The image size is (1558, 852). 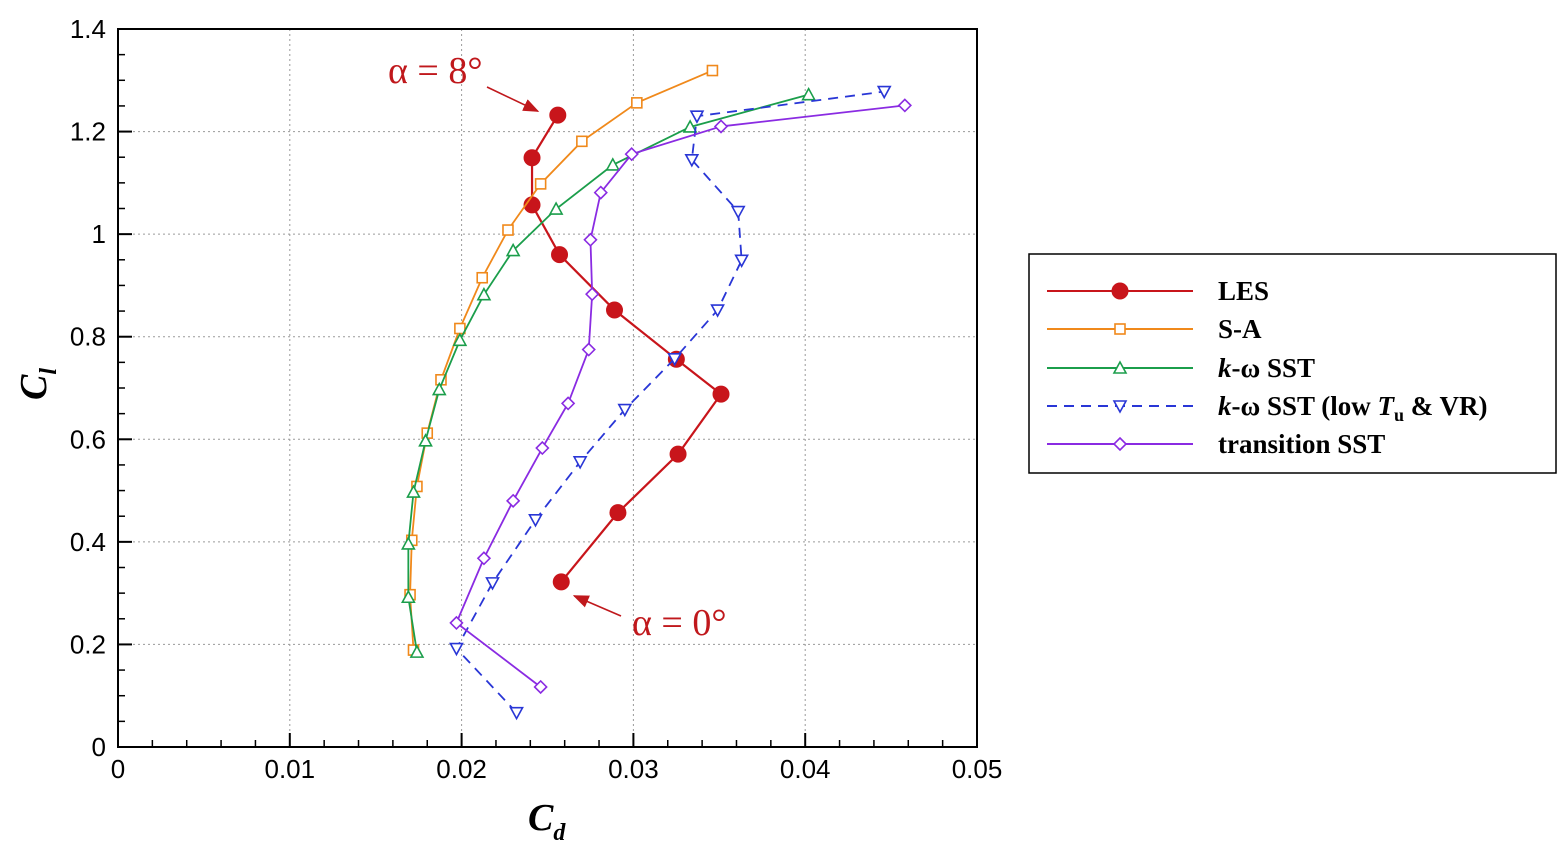 I want to click on legend-label: k-ω SST, so click(x=1266, y=368).